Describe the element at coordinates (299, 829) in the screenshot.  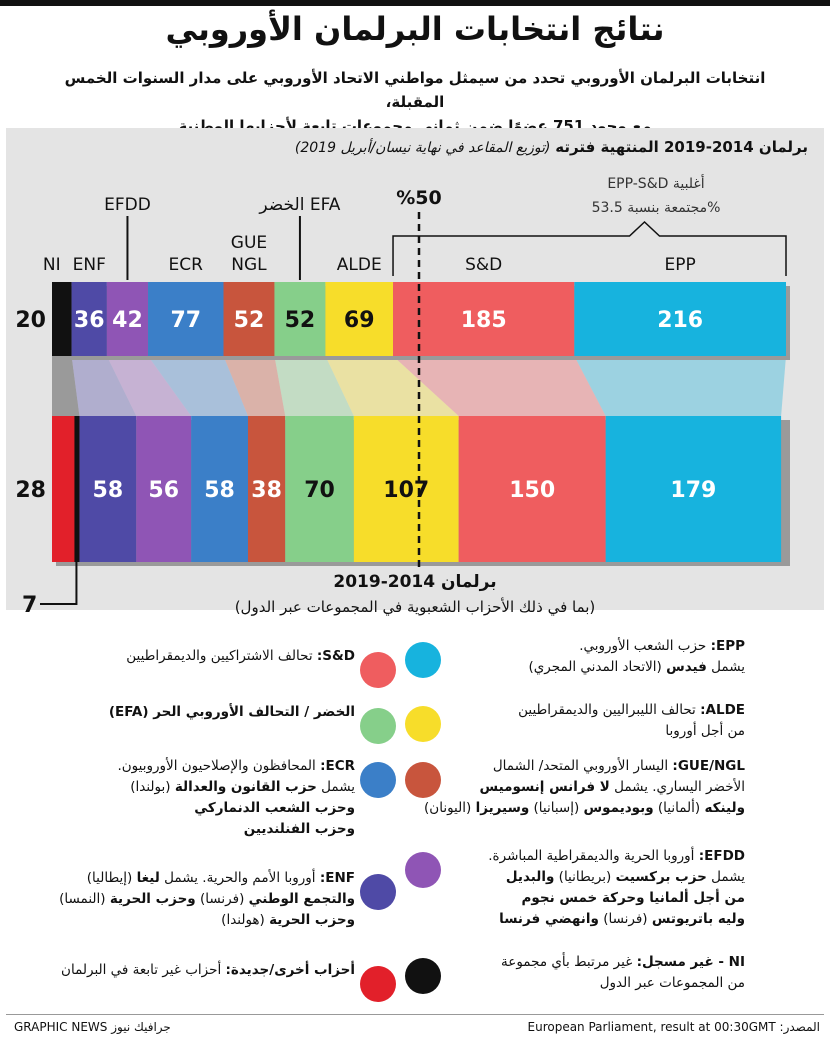
I see `legend-bold-text: وحزب الفنلنديين` at that location.